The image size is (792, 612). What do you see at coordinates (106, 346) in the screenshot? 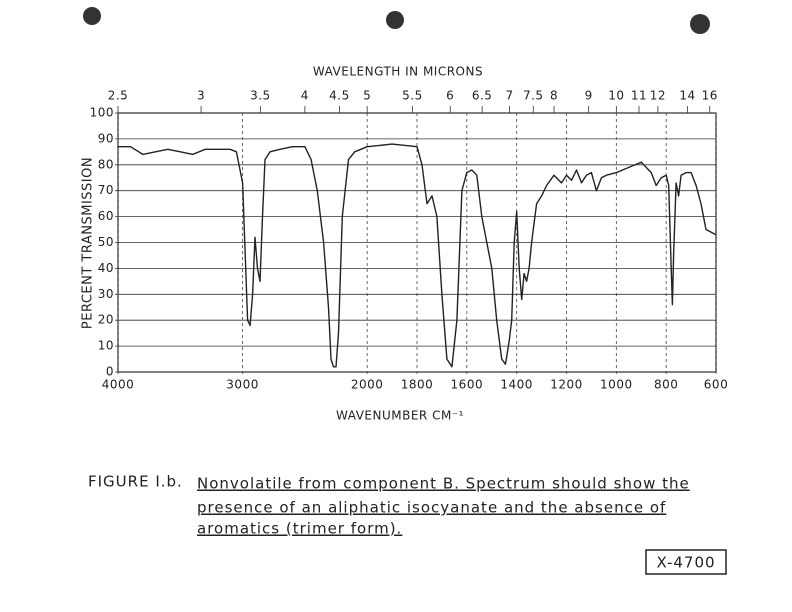
I see `y-tick-label: 10` at bounding box center [106, 346].